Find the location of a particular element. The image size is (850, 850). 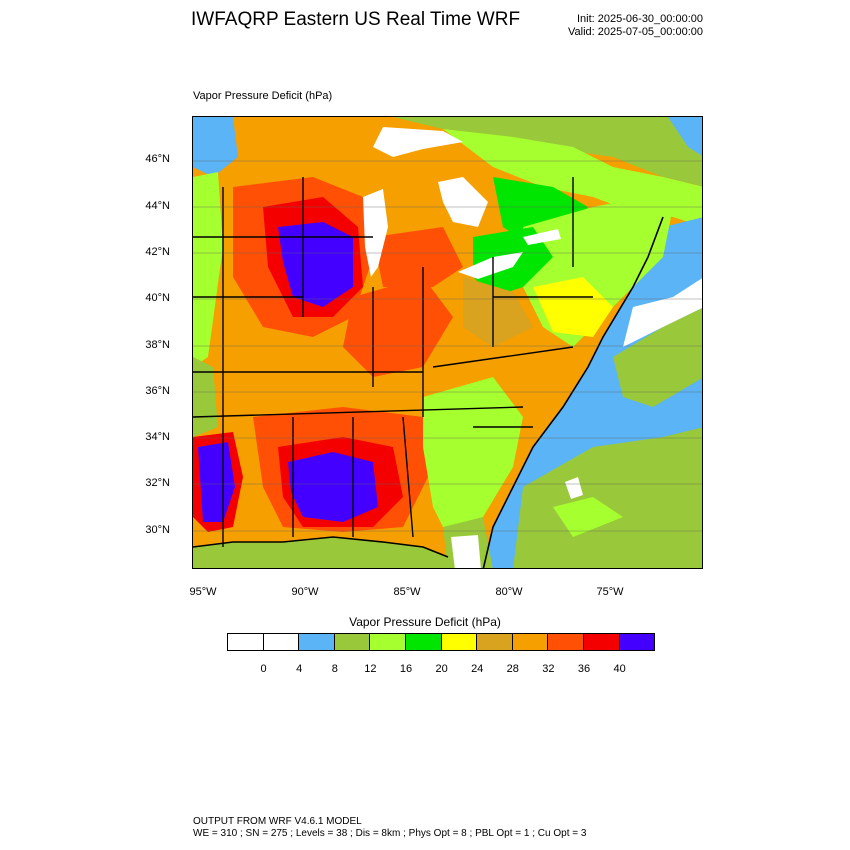

canada-olive-region is located at coordinates (447, 152).